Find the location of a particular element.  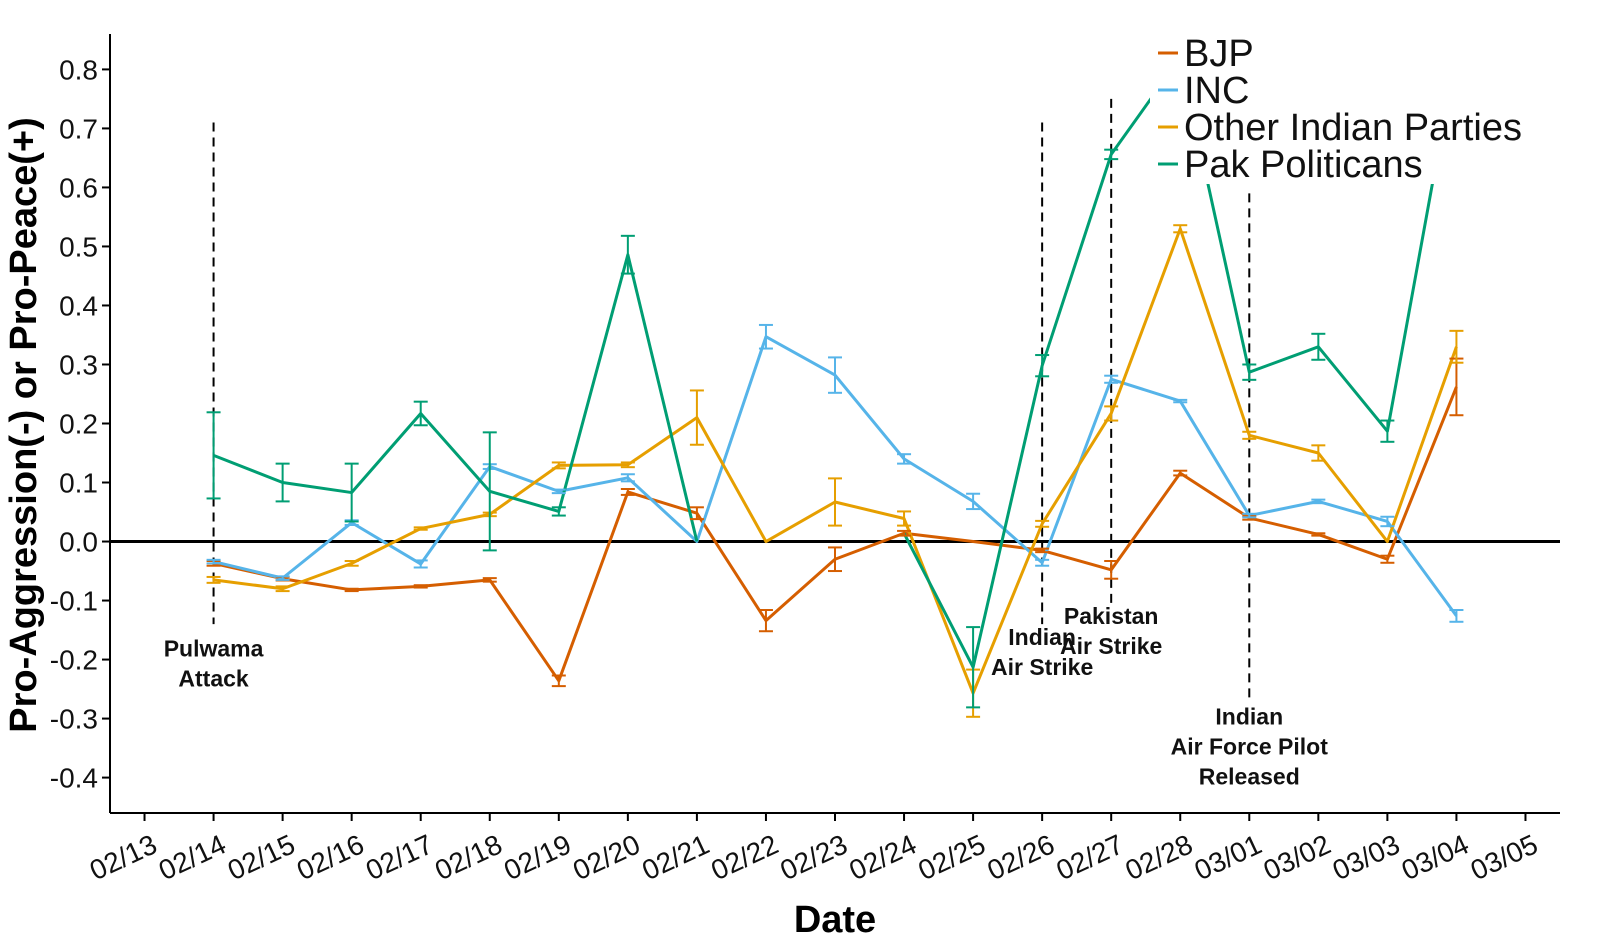

y-tick-label: 0.3 is located at coordinates (78, 364).